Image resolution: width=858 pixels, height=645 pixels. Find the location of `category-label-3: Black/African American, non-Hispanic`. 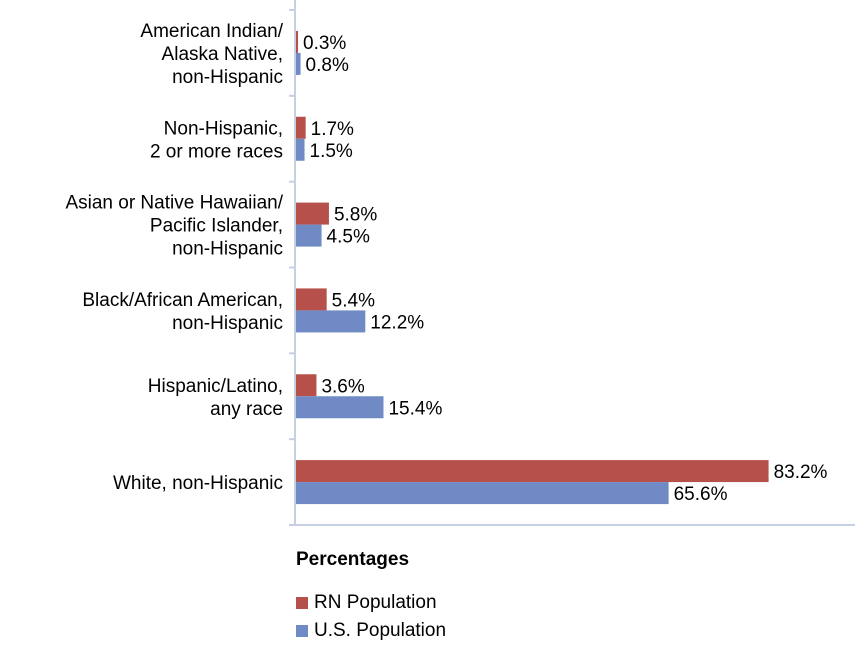

category-label-3: Black/African American, non-Hispanic is located at coordinates (182, 312).